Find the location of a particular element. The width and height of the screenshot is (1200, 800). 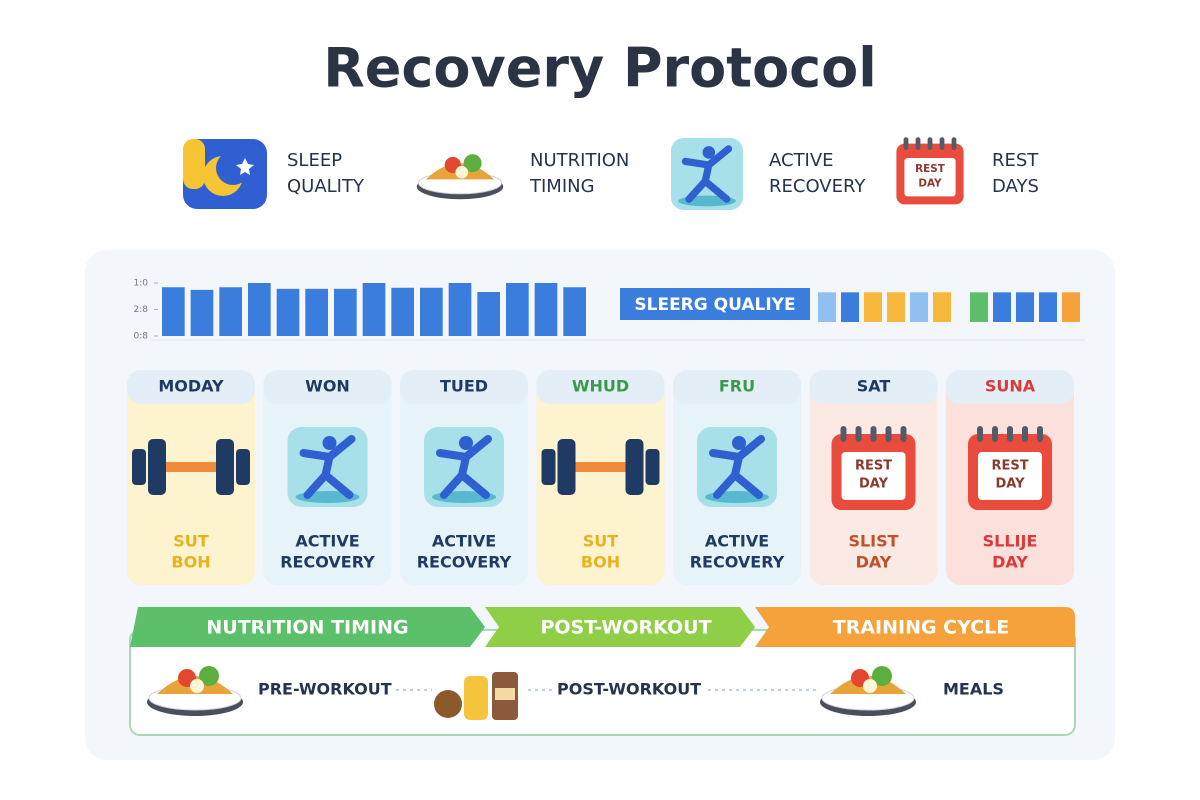

day-label: RECOVERY is located at coordinates (737, 562).